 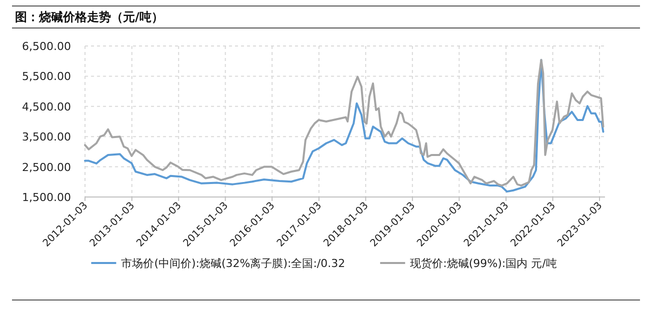 I want to click on y-tick-label: 3,500.00, so click(x=46, y=137).